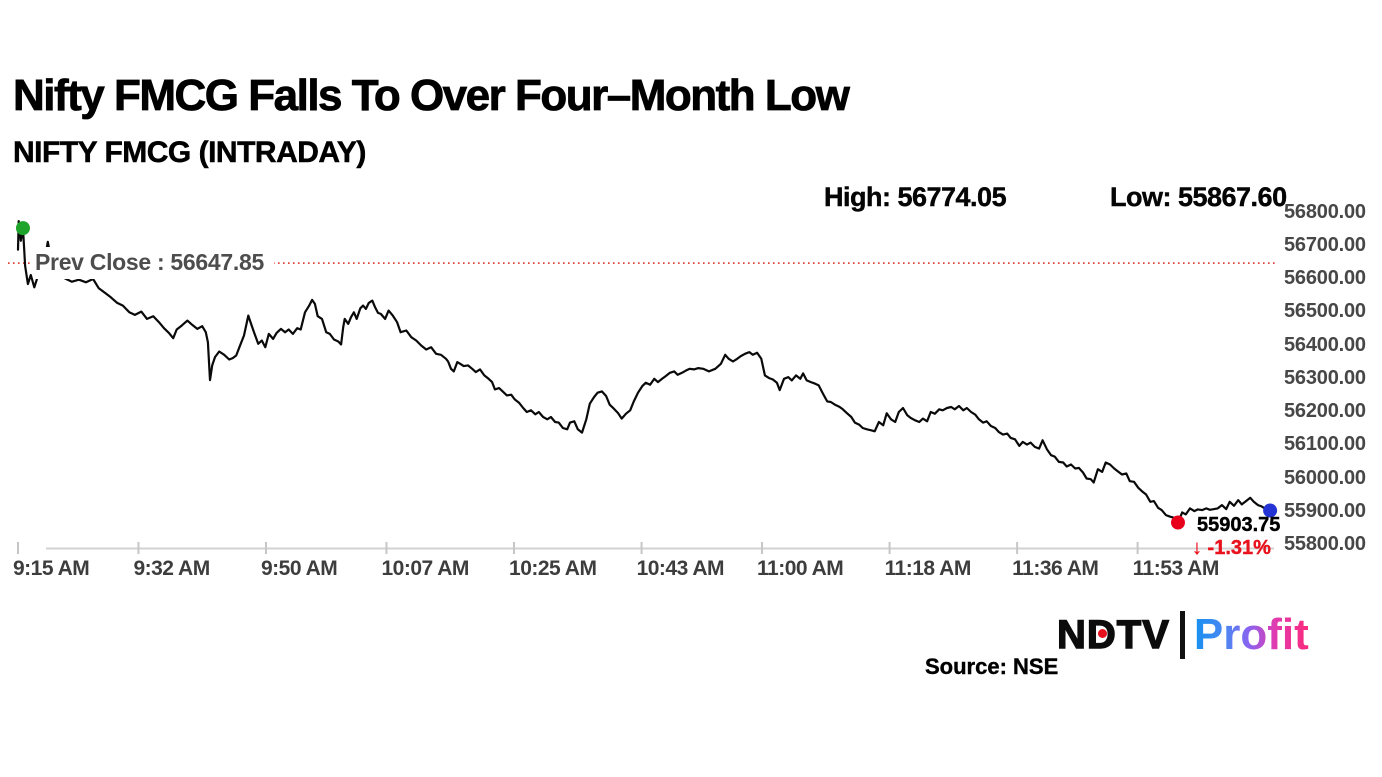 The image size is (1382, 777). I want to click on x-axis-label: 9:15 AM, so click(51, 568).